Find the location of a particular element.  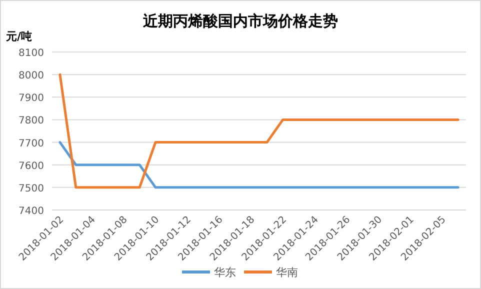

y-tick-label: 7800 is located at coordinates (31, 121).